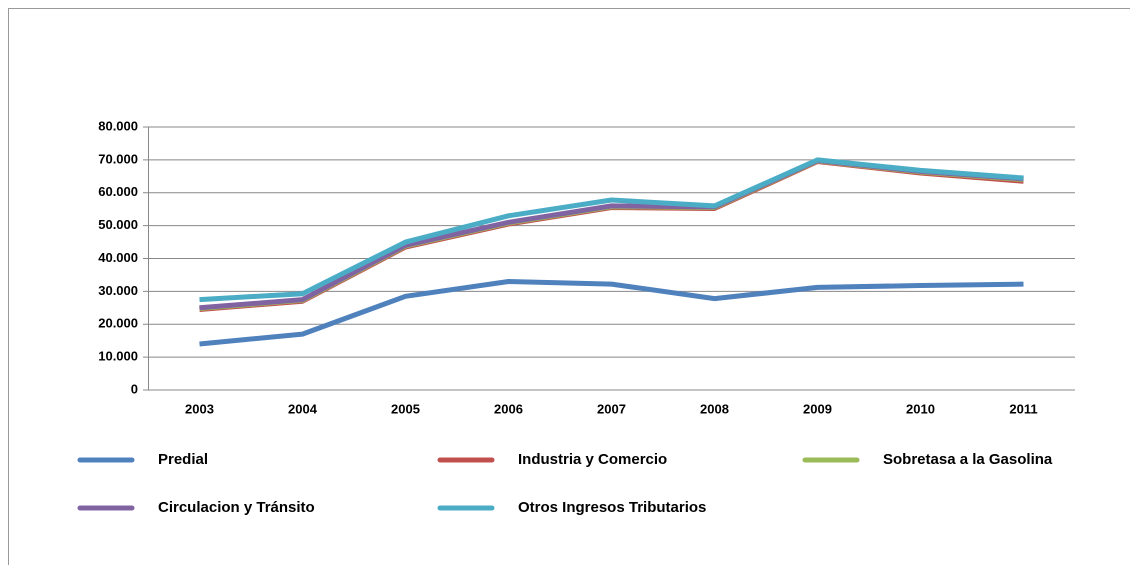 This screenshot has height=565, width=1130. I want to click on x-tick-label: 2008, so click(714, 408).